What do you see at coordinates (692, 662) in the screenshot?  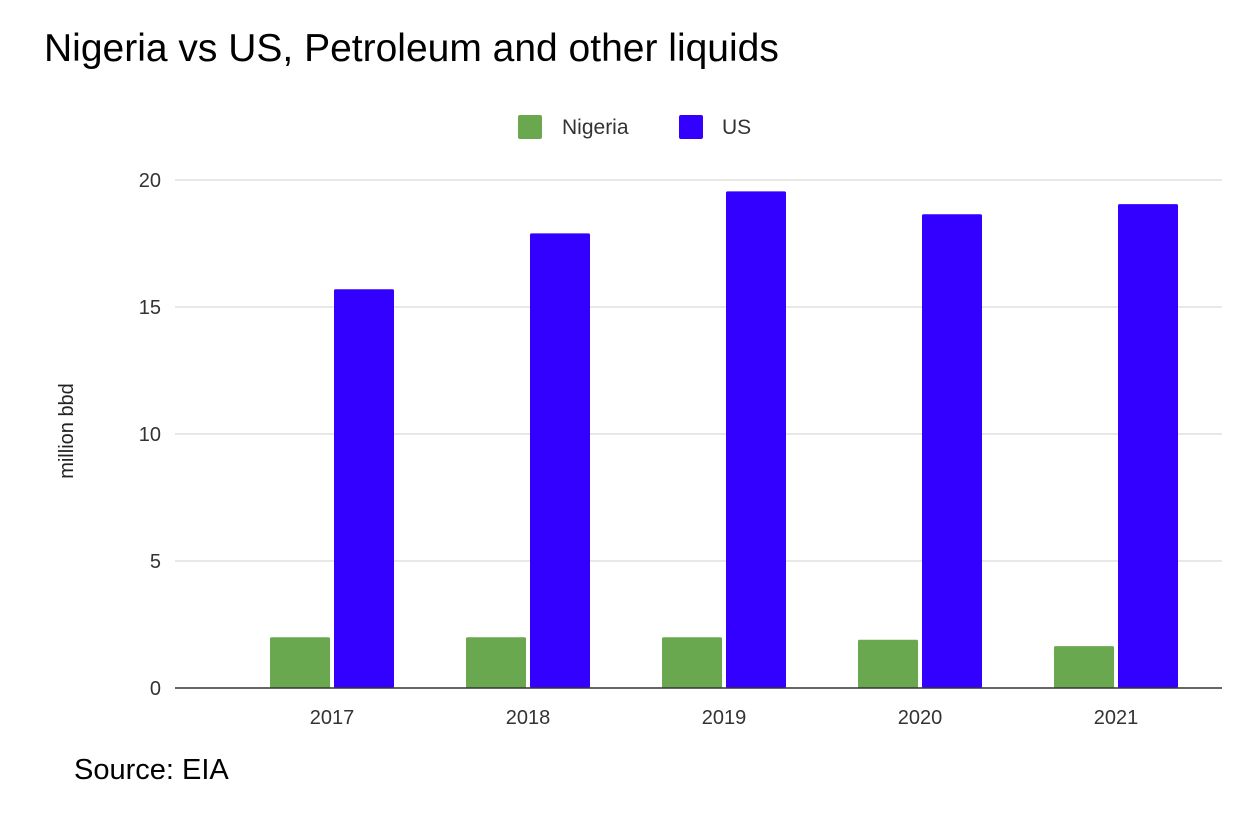 I see `bar-nigeria-2019` at bounding box center [692, 662].